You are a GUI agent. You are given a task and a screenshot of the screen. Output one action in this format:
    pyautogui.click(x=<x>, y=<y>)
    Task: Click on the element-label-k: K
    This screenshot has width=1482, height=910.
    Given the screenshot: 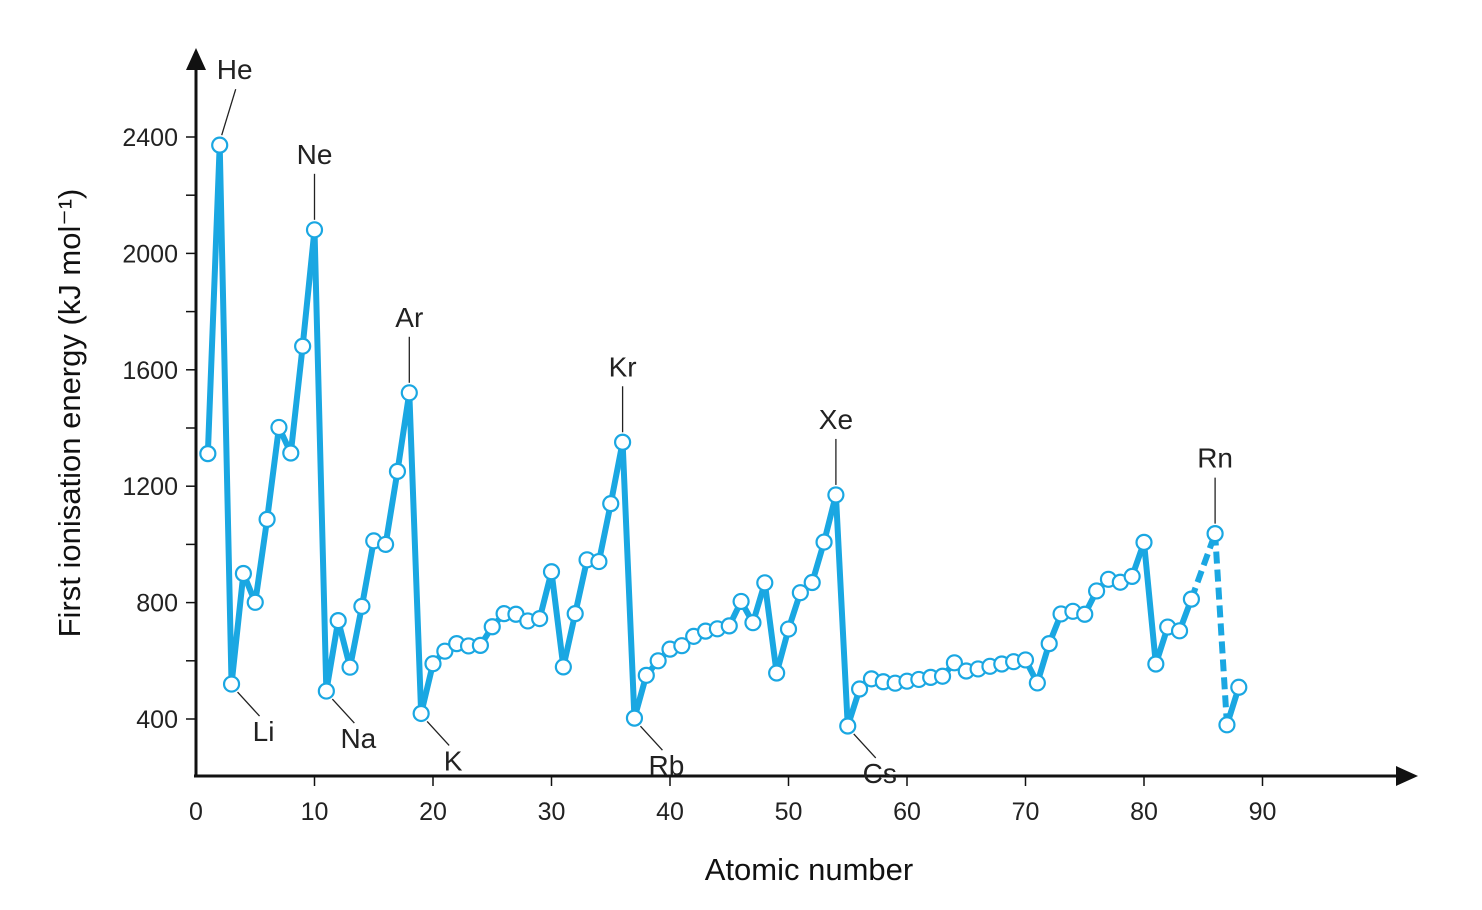 What is the action you would take?
    pyautogui.click(x=453, y=760)
    